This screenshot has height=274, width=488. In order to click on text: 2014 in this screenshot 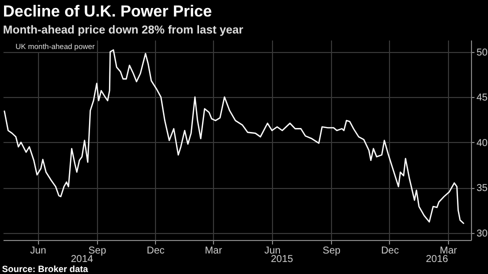, I will do `click(82, 259)`.